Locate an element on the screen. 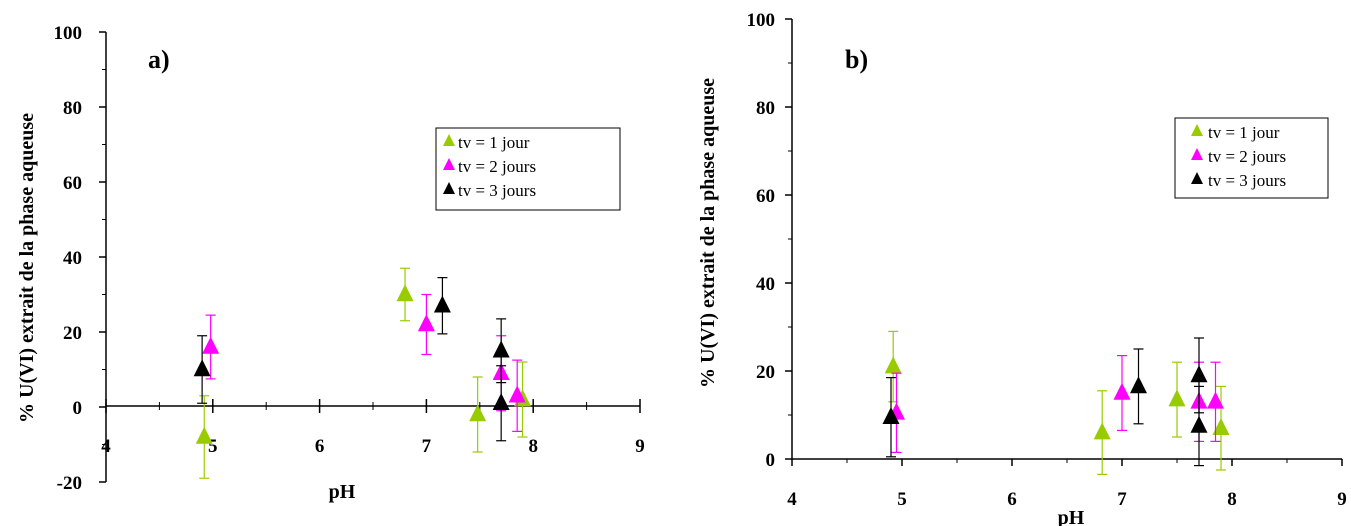  y-tick-label: -20 is located at coordinates (69, 483).